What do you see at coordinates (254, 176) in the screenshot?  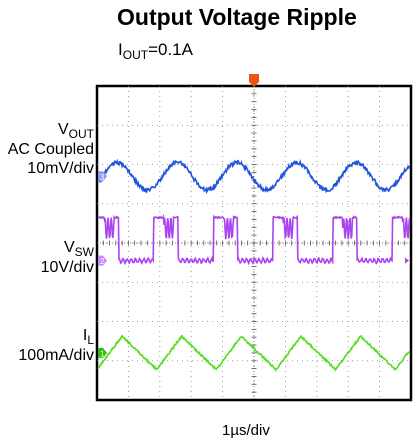 I see `trace-out` at bounding box center [254, 176].